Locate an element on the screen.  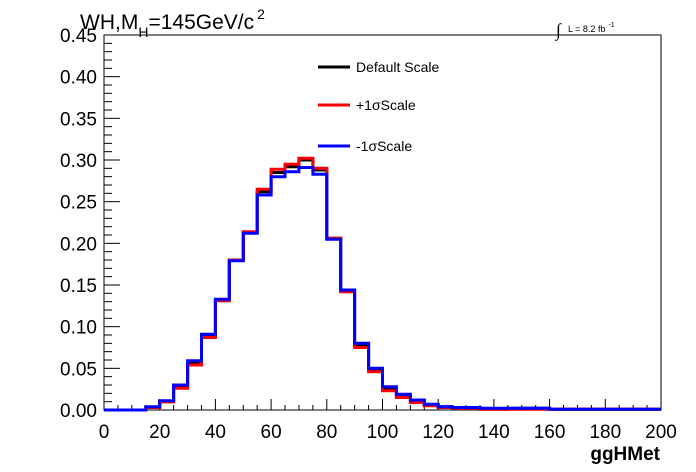
x-tick-label: 160 is located at coordinates (550, 432).